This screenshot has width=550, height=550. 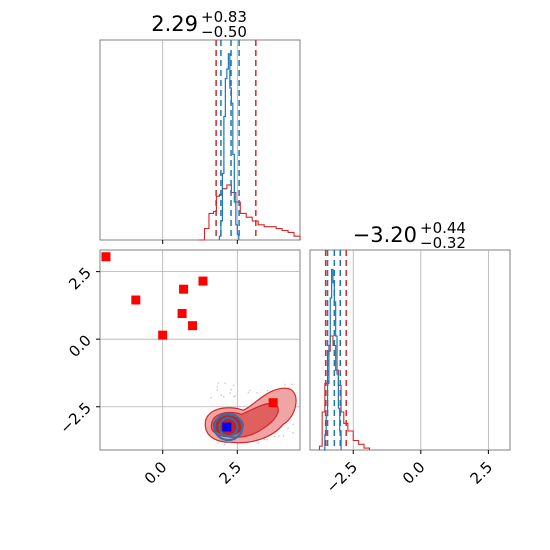 What do you see at coordinates (342, 477) in the screenshot?
I see `tick-label-hist2-x-0: −2.5` at bounding box center [342, 477].